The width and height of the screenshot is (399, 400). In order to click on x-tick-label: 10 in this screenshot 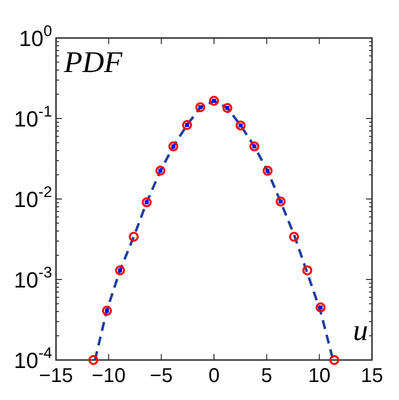, I will do `click(319, 376)`.